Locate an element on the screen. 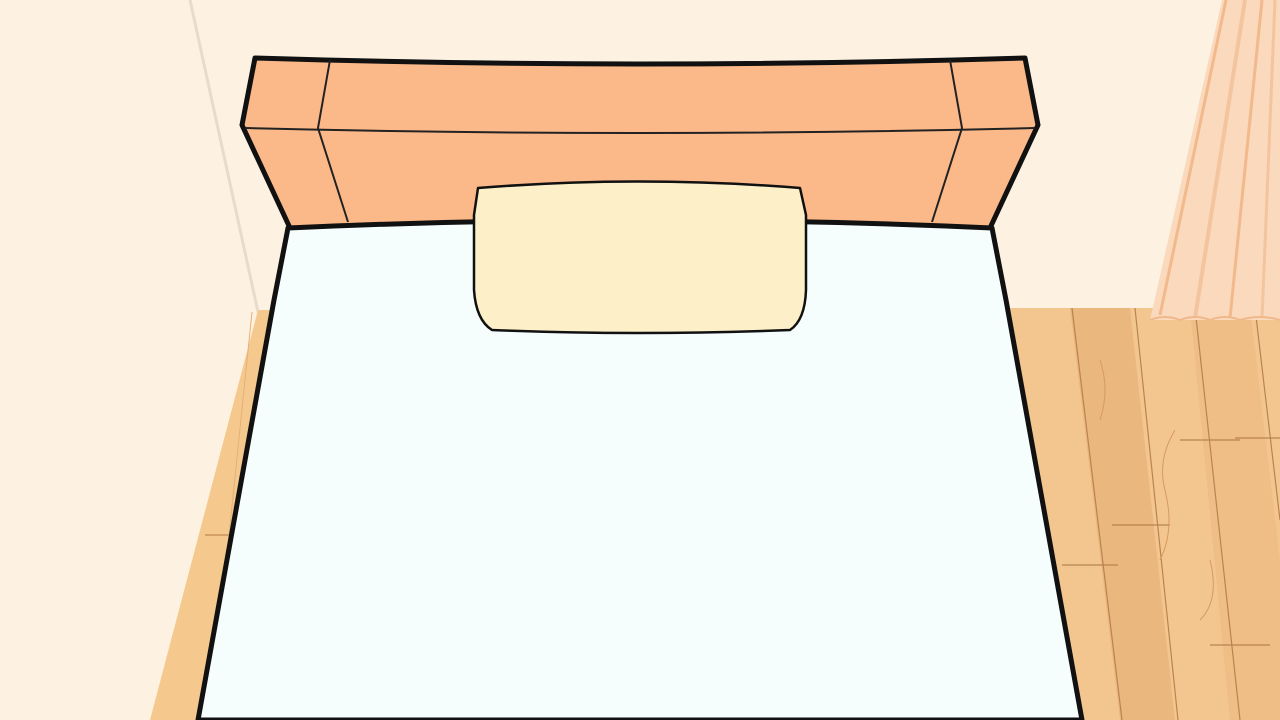 The width and height of the screenshot is (1280, 720). floor-right is located at coordinates (1145, 513).